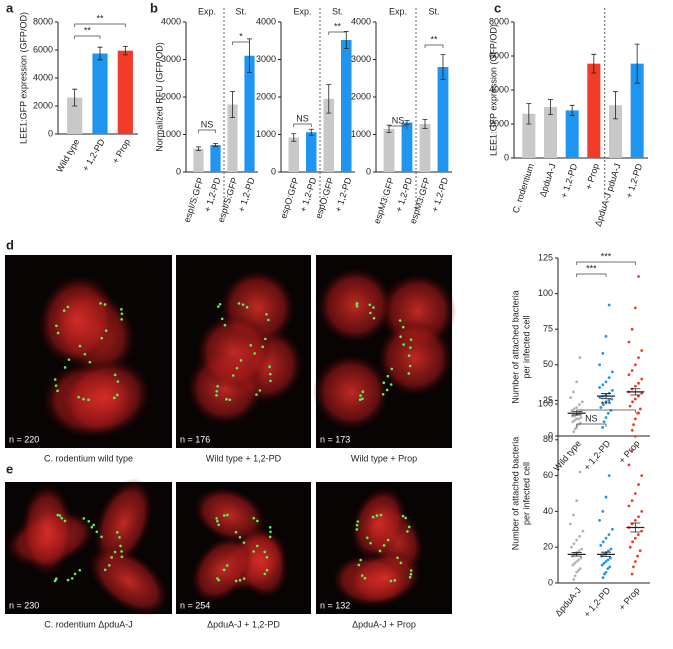 Image resolution: width=673 pixels, height=649 pixels. Describe the element at coordinates (635, 392) in the screenshot. I see `sem-bar` at that location.